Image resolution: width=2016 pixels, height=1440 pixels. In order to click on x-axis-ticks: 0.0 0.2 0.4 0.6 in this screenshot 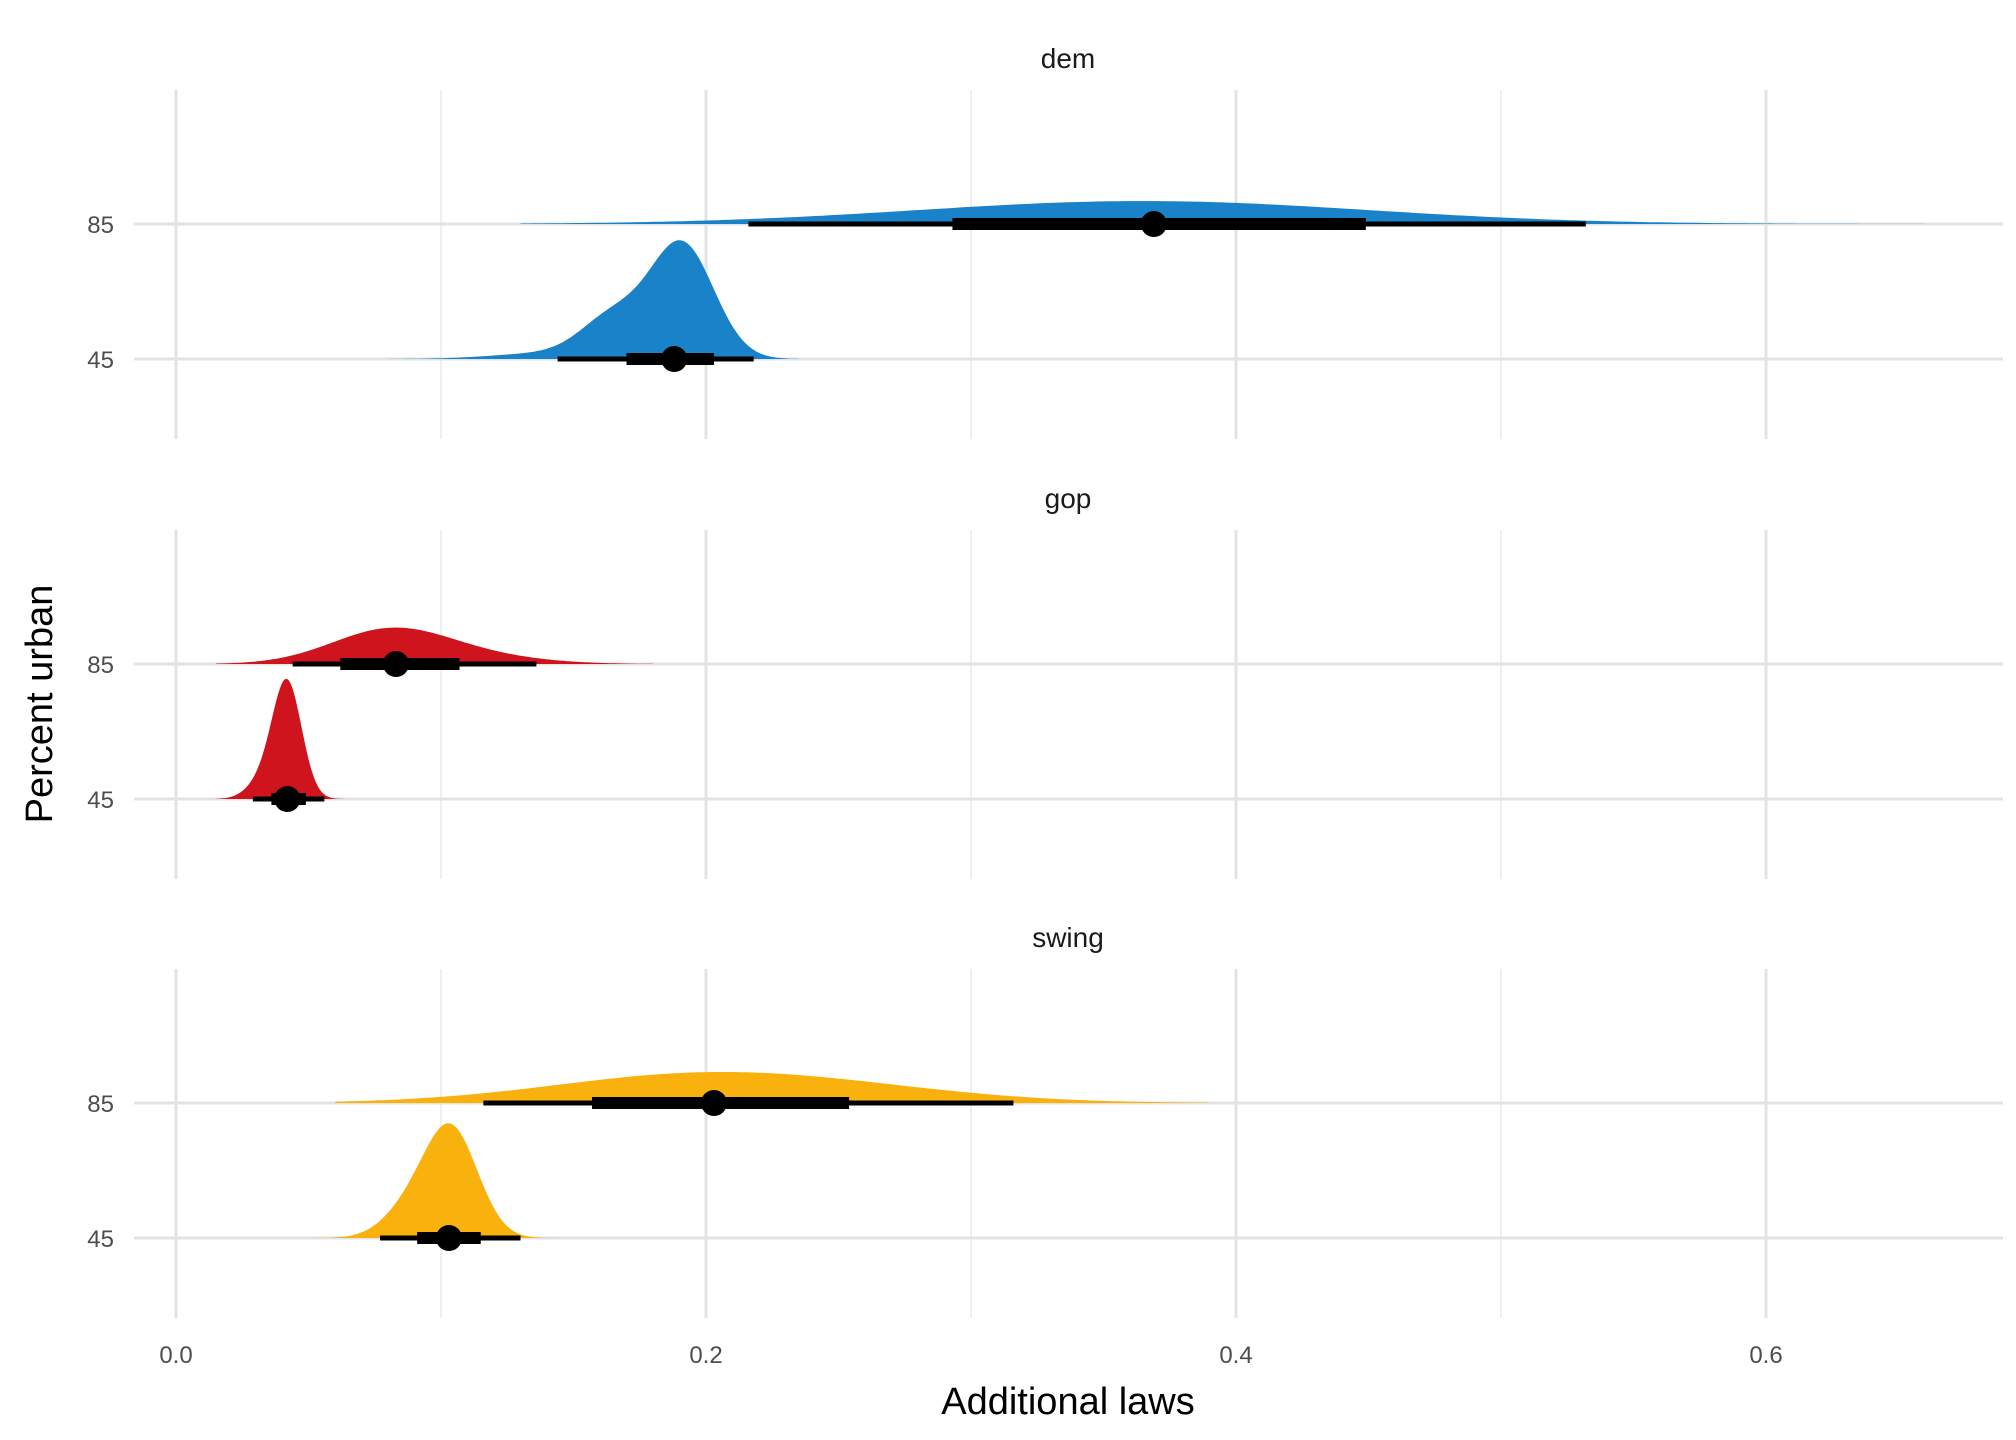, I will do `click(970, 1355)`.